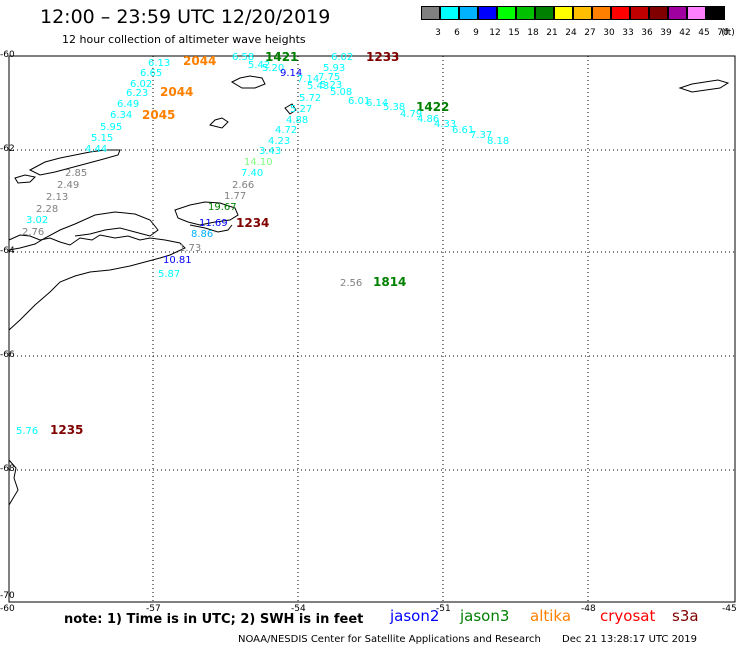 The height and width of the screenshot is (650, 740). I want to click on wave-height-value: 6.65, so click(151, 73).